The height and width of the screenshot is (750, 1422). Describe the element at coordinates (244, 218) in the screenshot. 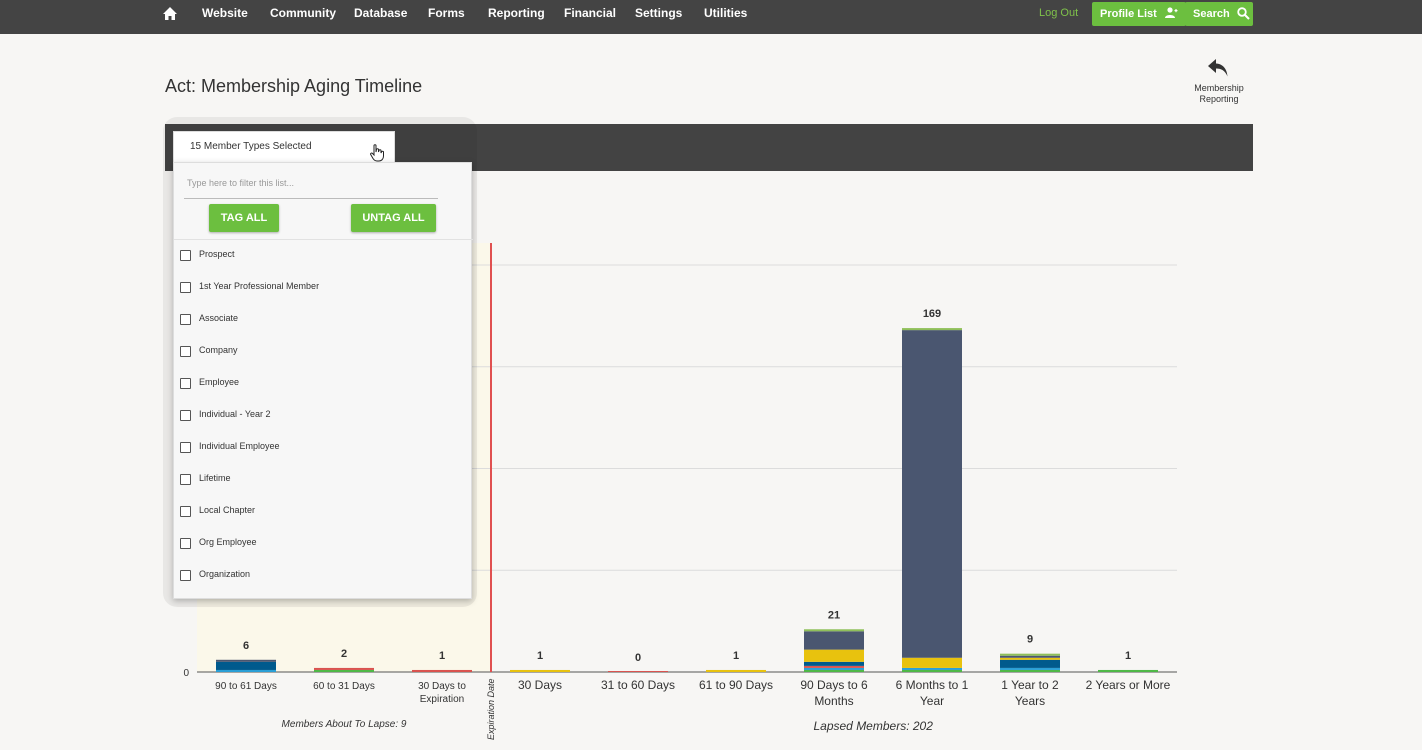

I see `tag-all-button: TAG ALL` at that location.